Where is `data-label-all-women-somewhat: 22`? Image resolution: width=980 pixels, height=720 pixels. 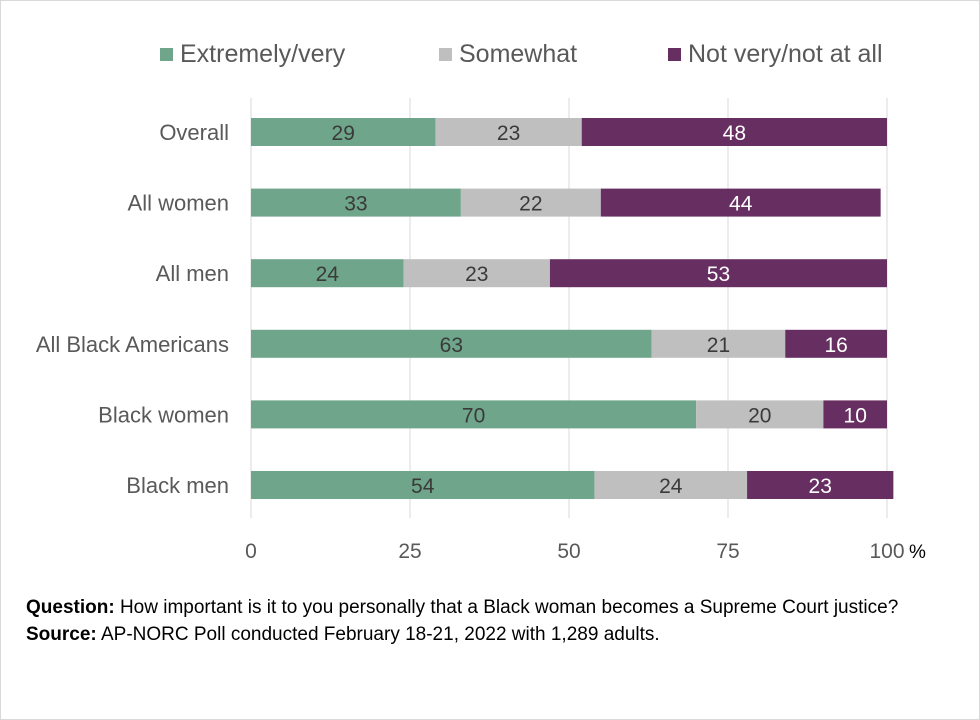
data-label-all-women-somewhat: 22 is located at coordinates (530, 204).